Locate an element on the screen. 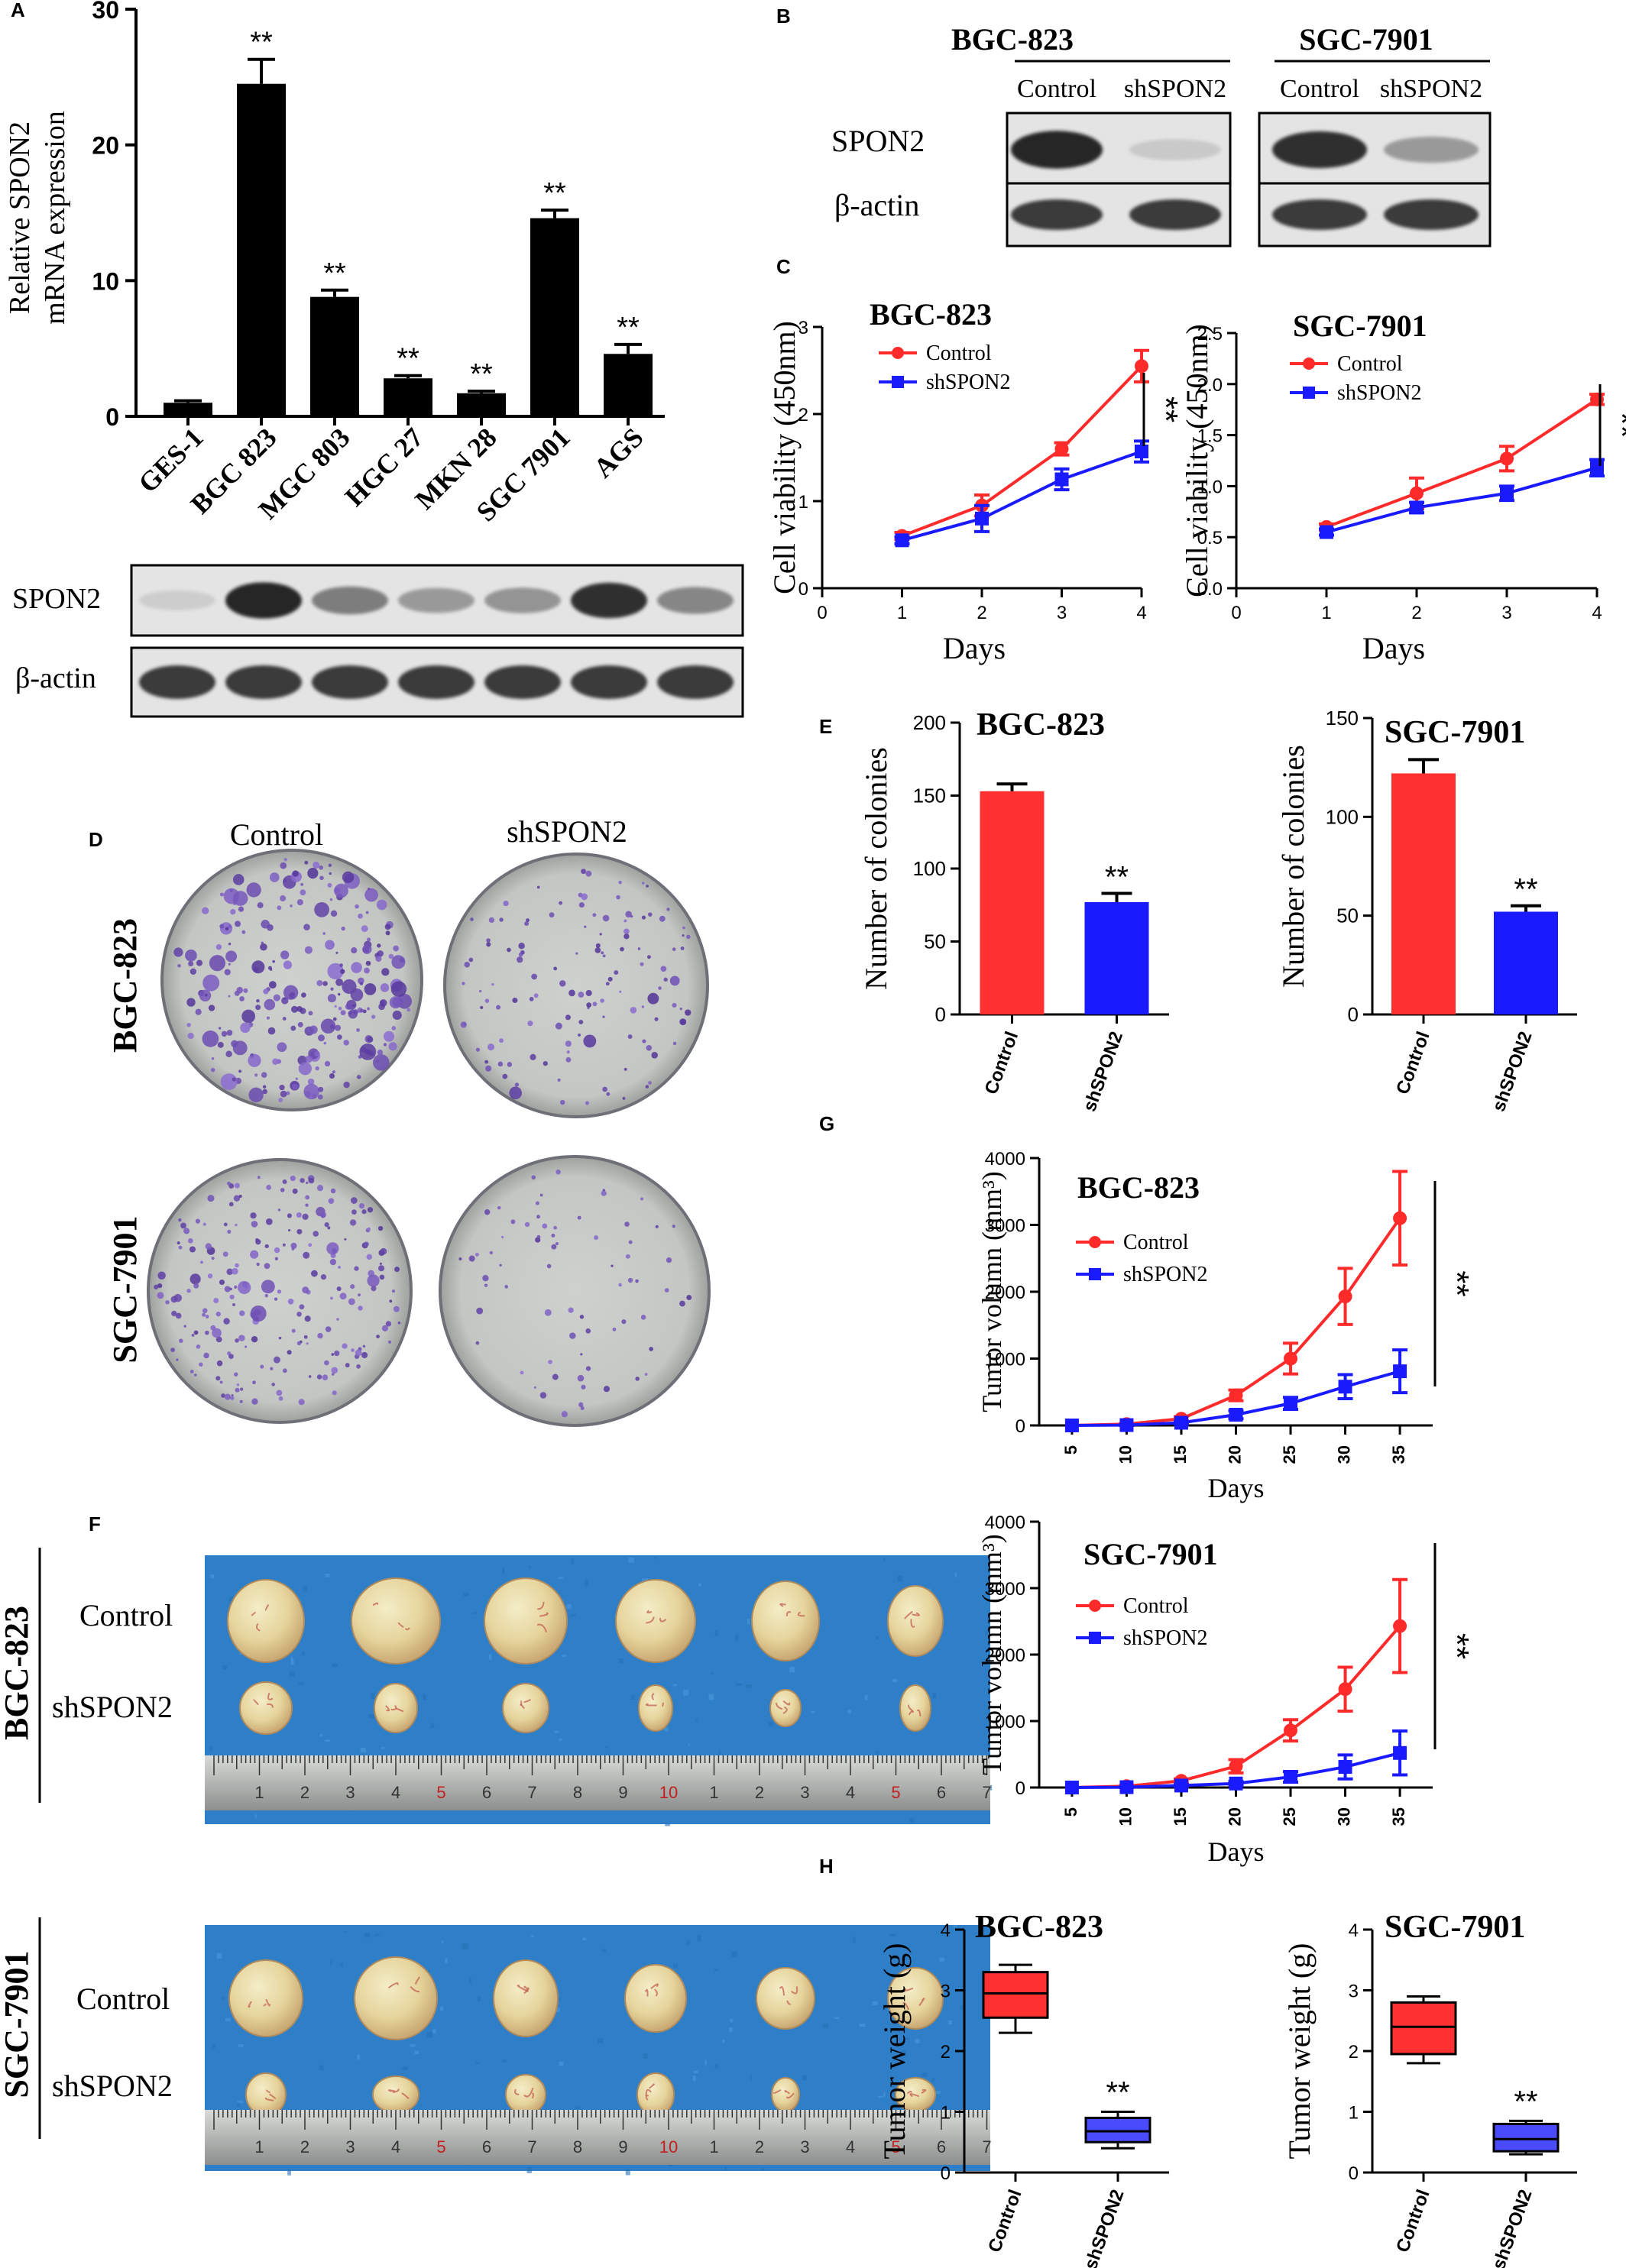 This screenshot has height=2268, width=1626. data-point-control is located at coordinates (1061, 449).